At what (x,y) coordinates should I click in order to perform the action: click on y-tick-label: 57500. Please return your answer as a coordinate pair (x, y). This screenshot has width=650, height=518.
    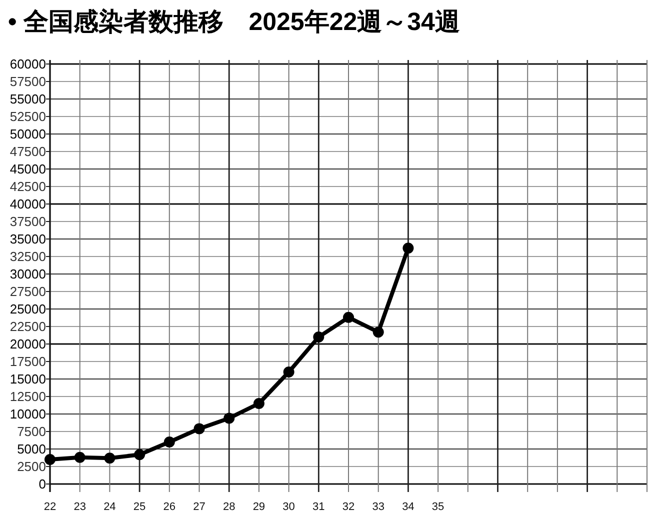
    Looking at the image, I should click on (28, 81).